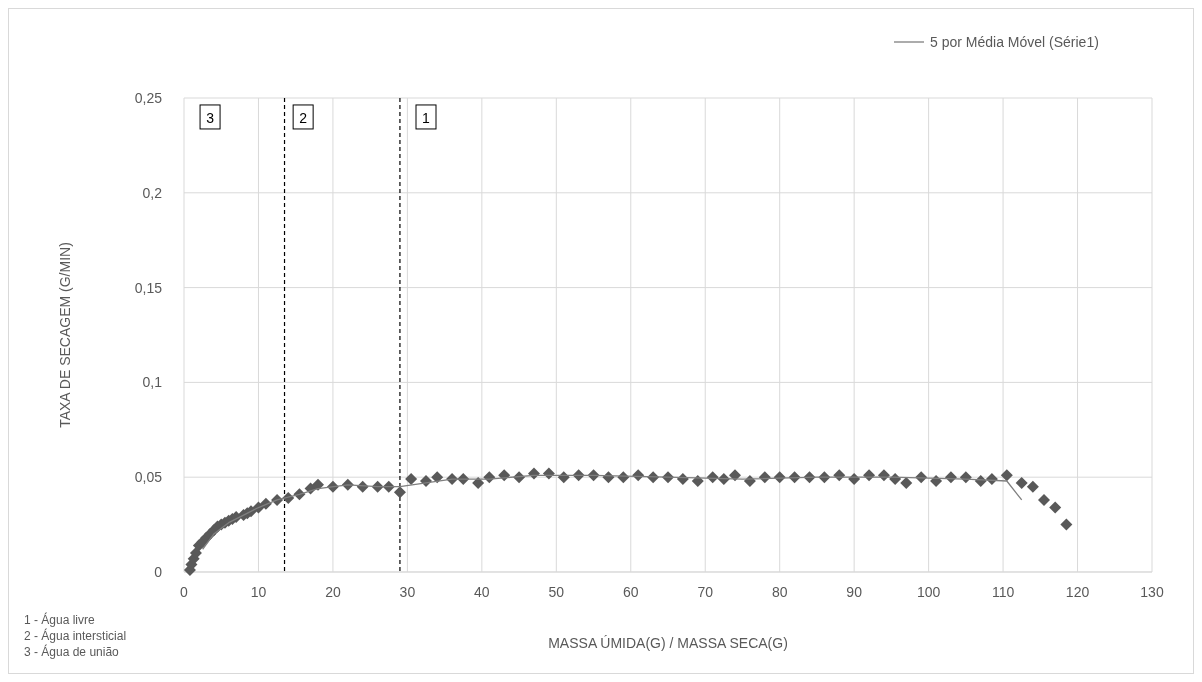 This screenshot has width=1202, height=682. Describe the element at coordinates (148, 98) in the screenshot. I see `y-tick-label: 0,25` at that location.